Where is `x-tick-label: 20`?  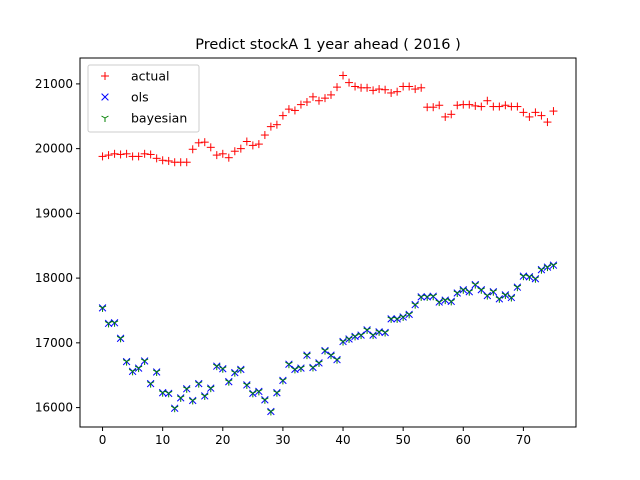
x-tick-label: 20 is located at coordinates (222, 440).